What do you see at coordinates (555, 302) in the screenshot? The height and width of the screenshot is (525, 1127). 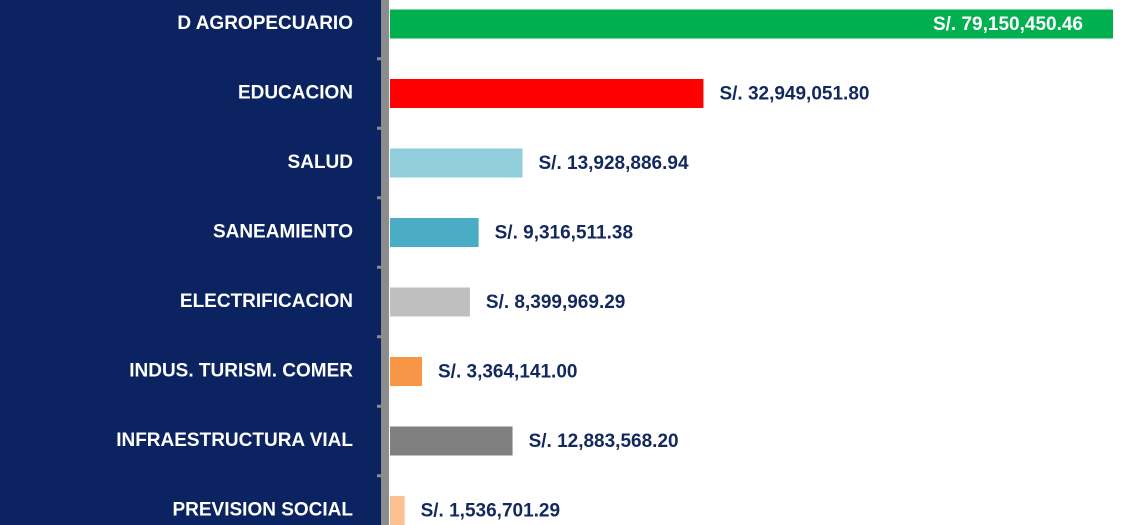 I see `value-label: S/. 8,399,969.29` at bounding box center [555, 302].